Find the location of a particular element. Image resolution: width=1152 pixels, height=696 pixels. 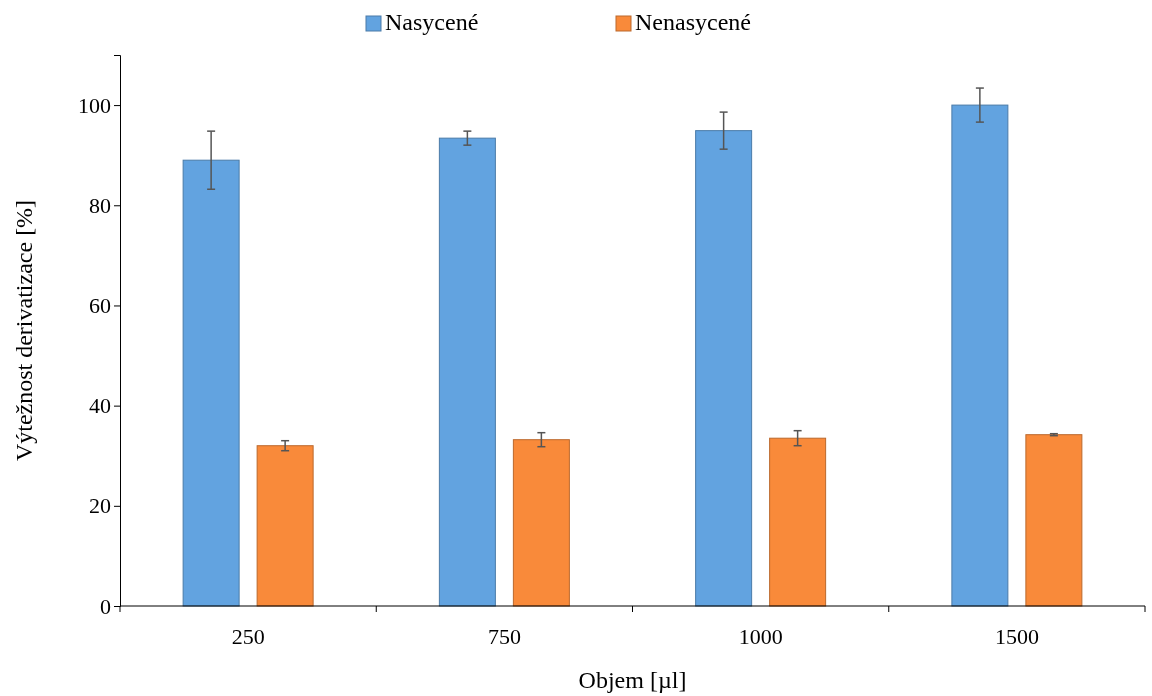

x-tick-label: 750 is located at coordinates (504, 636).